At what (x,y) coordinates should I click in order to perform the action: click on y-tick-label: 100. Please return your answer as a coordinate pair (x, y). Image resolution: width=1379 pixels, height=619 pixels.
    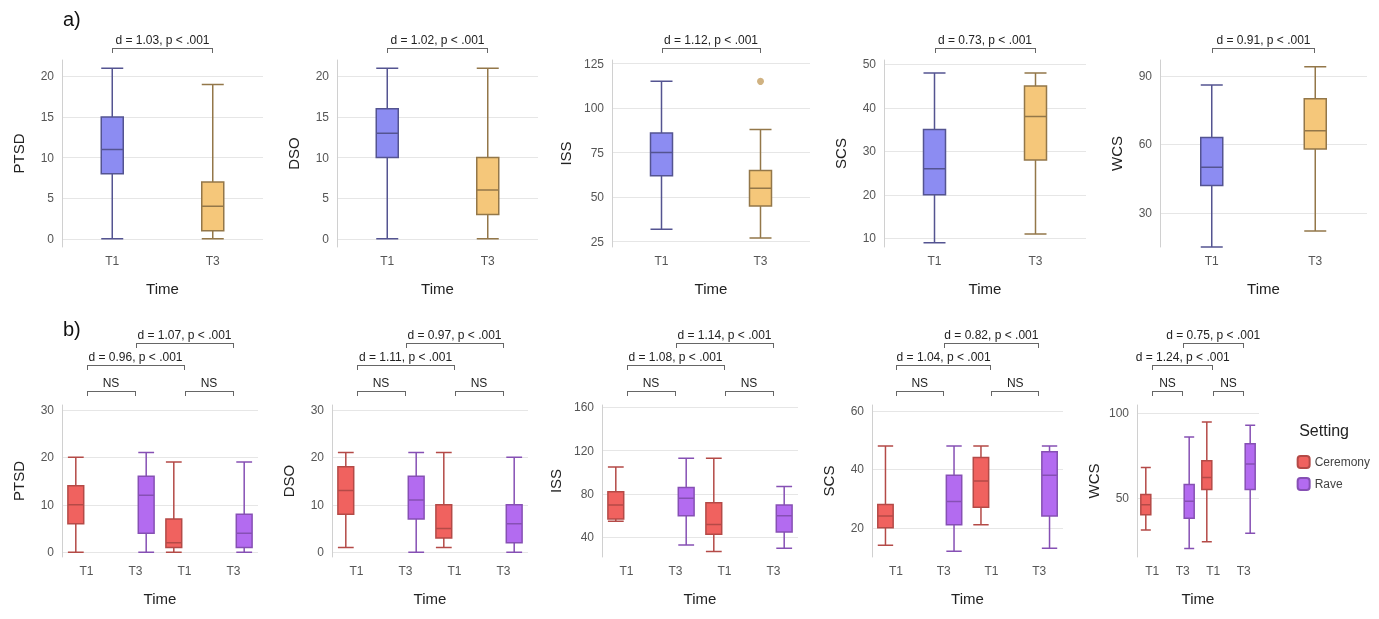
    Looking at the image, I should click on (1119, 413).